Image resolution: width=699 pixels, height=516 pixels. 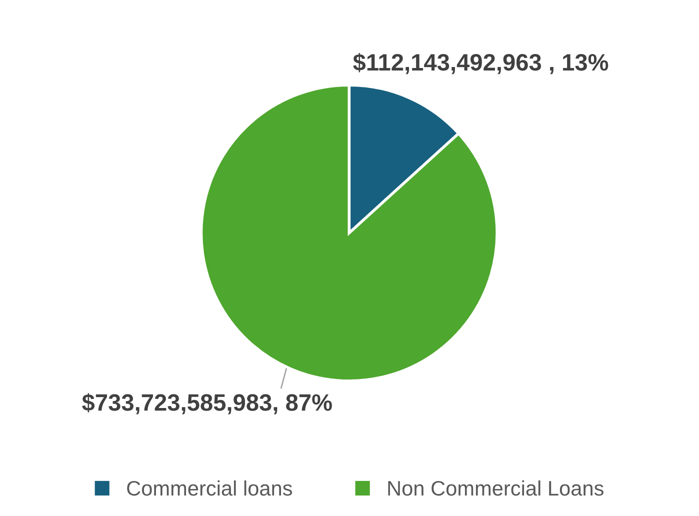 What do you see at coordinates (480, 63) in the screenshot?
I see `data-label: $112,143,492,963 , 13%` at bounding box center [480, 63].